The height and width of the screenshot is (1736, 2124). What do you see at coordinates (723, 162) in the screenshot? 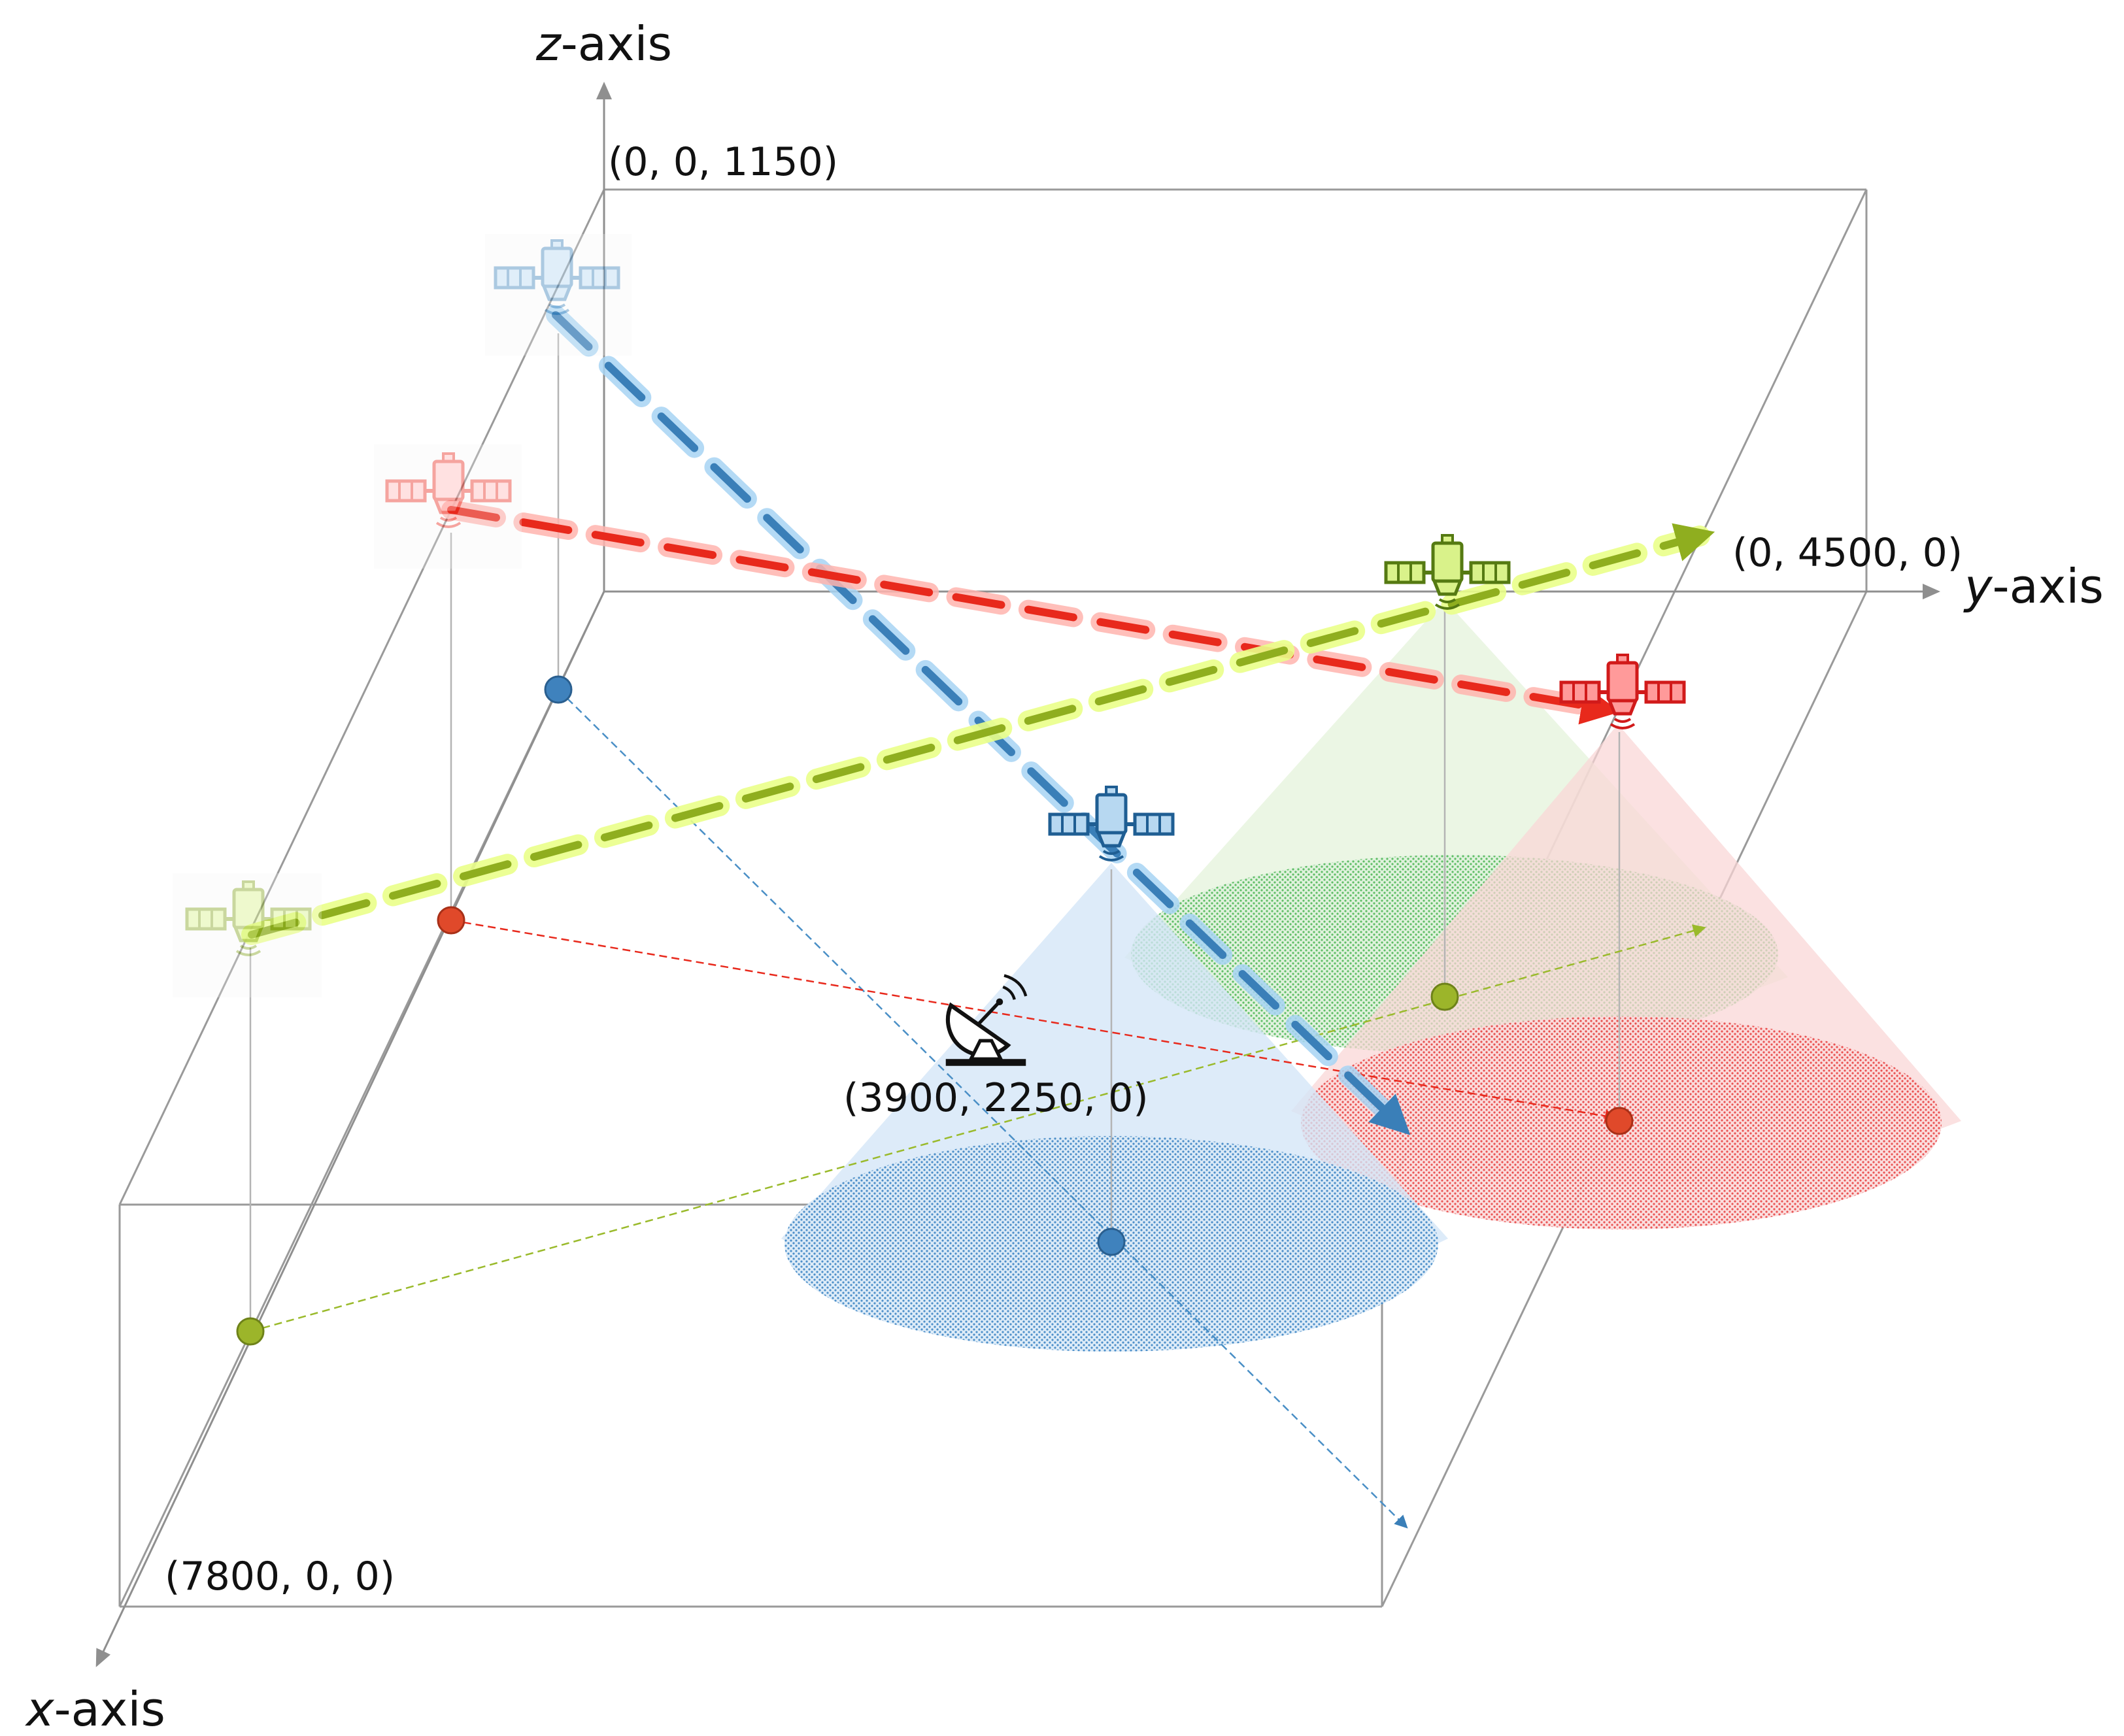
I see `z-top-coordinate: (0, 0, 1150)` at bounding box center [723, 162].